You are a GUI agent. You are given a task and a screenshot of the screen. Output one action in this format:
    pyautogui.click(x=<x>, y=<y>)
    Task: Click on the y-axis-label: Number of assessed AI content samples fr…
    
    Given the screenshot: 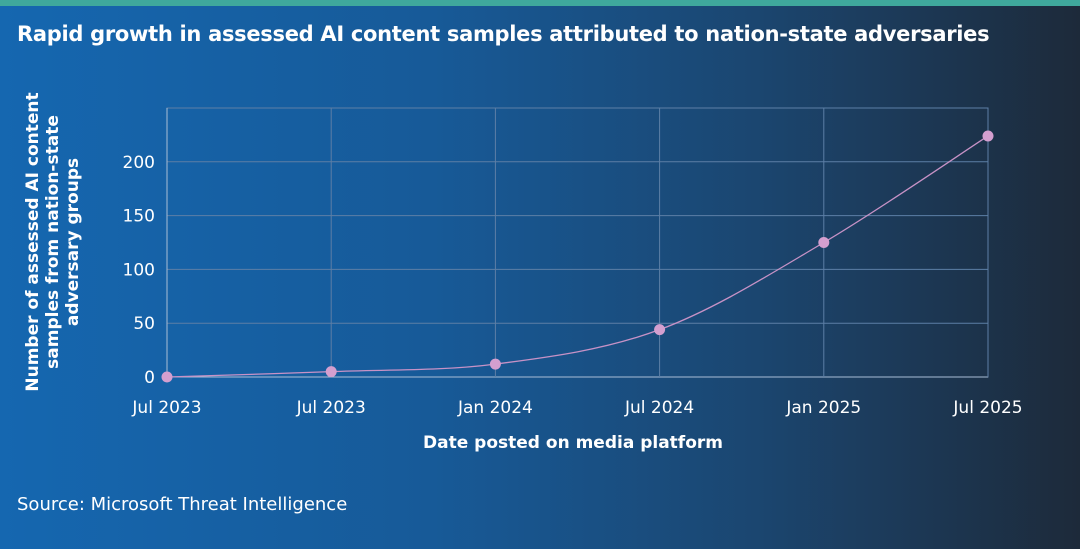 What is the action you would take?
    pyautogui.click(x=53, y=241)
    